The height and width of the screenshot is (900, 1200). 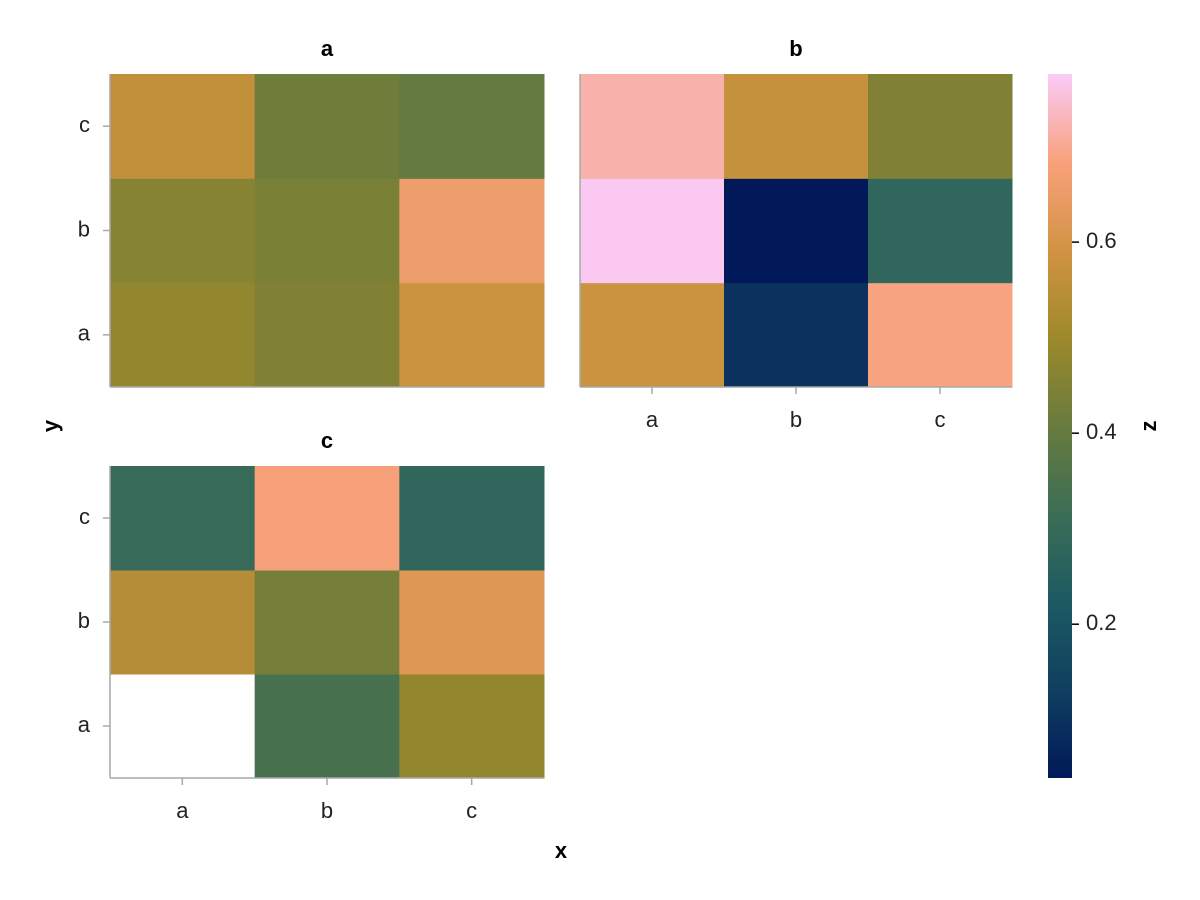 What do you see at coordinates (1101, 622) in the screenshot?
I see `colorbar-tick-label: 0.2` at bounding box center [1101, 622].